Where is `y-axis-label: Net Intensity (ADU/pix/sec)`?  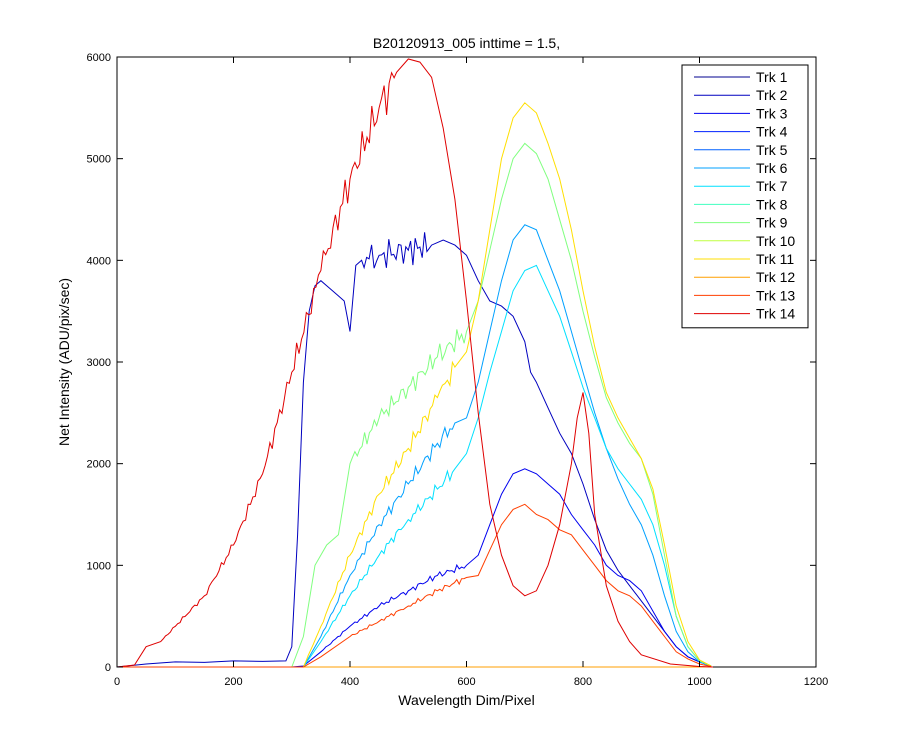
y-axis-label: Net Intensity (ADU/pix/sec) is located at coordinates (64, 362).